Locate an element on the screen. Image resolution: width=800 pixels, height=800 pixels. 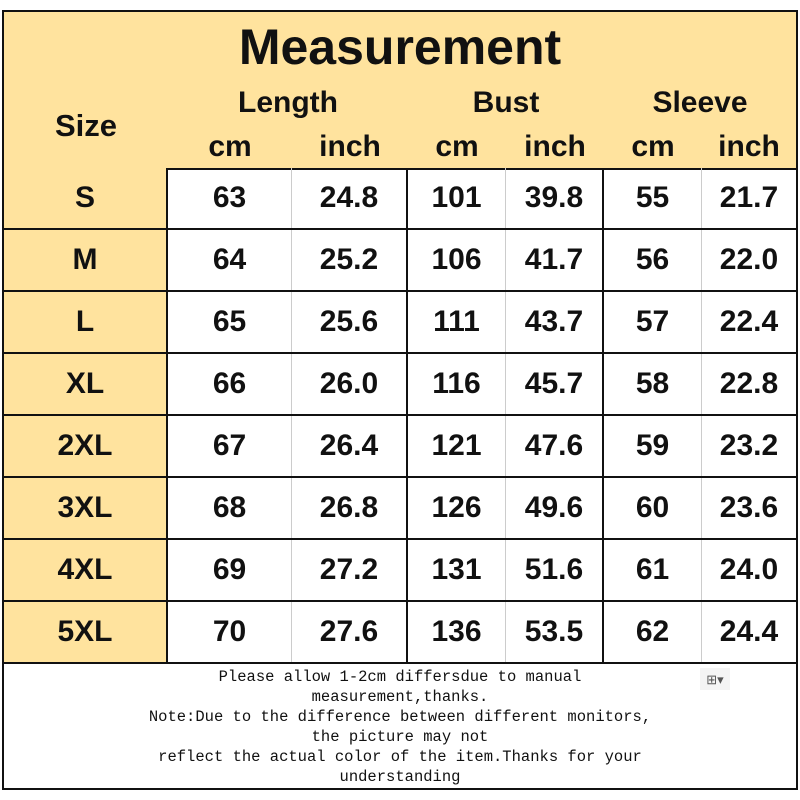
value-cell: 131 is located at coordinates (457, 570).